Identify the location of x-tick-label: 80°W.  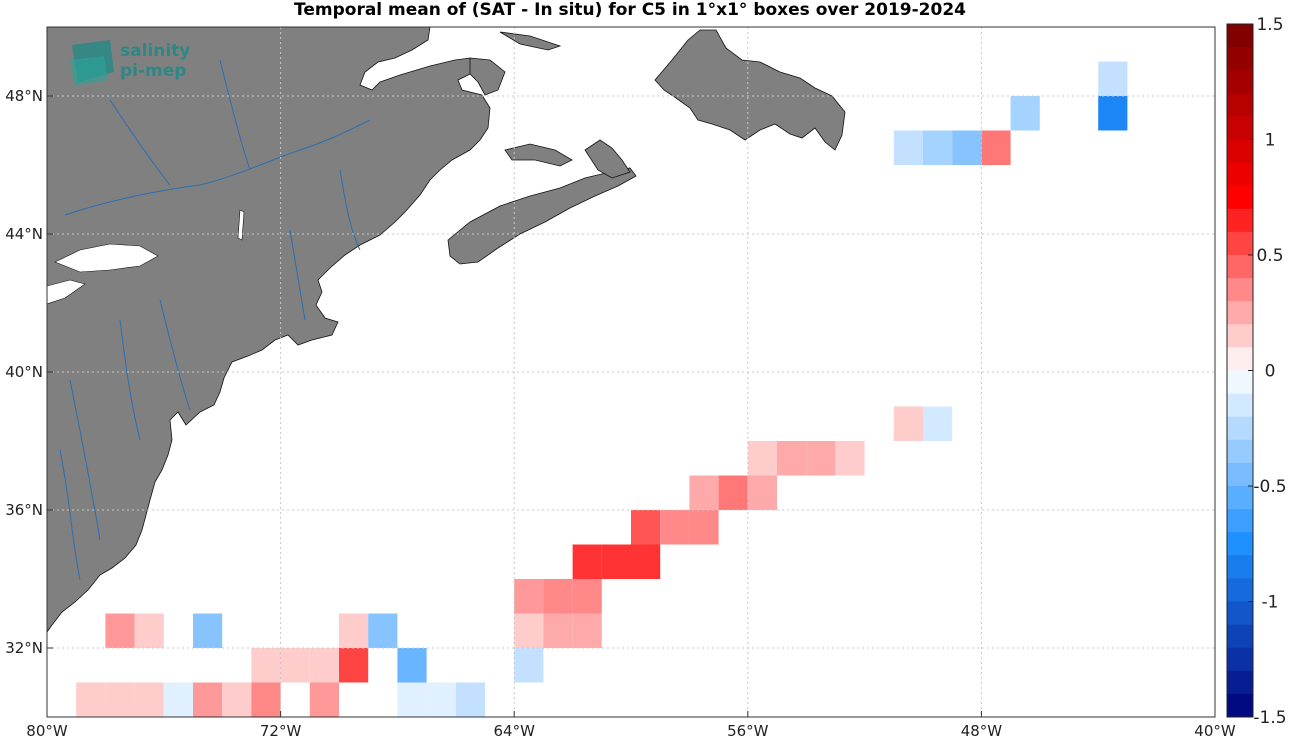
(47, 731).